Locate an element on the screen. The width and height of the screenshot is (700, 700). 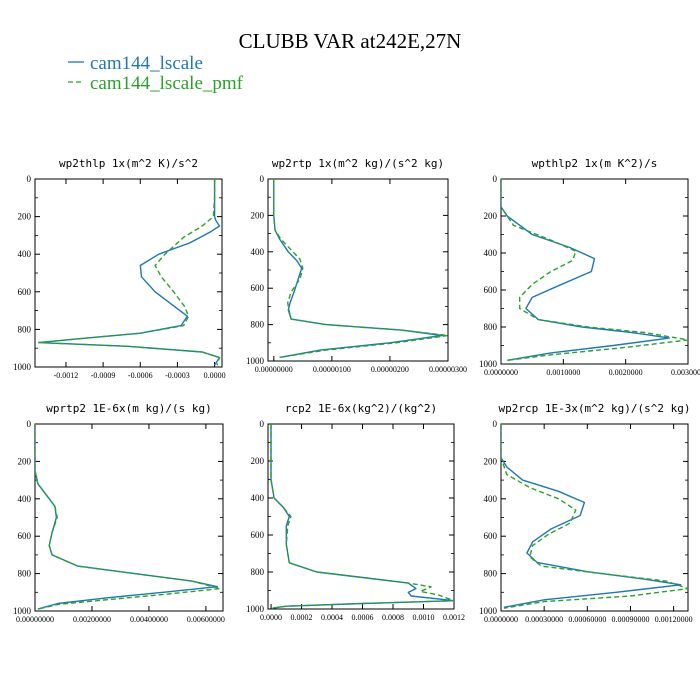
panel-title: rcp2 1E-6x(kg^2)/(kg^2) is located at coordinates (361, 408).